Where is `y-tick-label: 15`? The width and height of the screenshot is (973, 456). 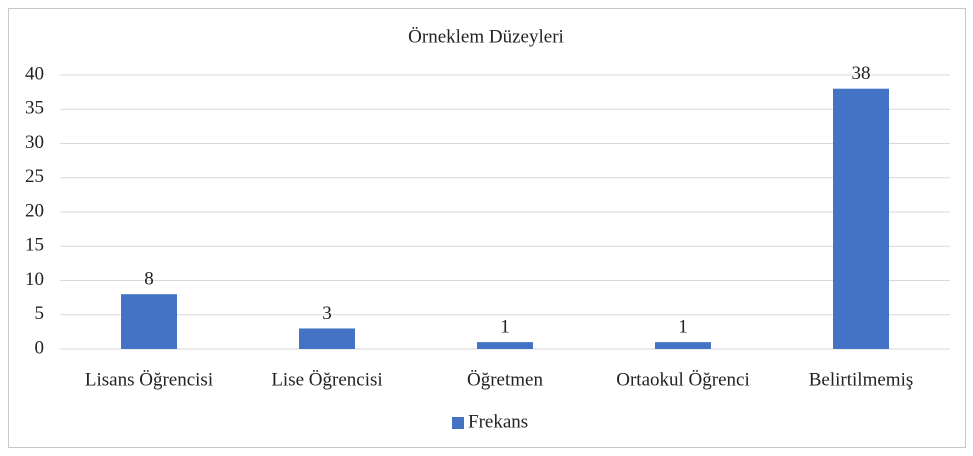
y-tick-label: 15 is located at coordinates (34, 245).